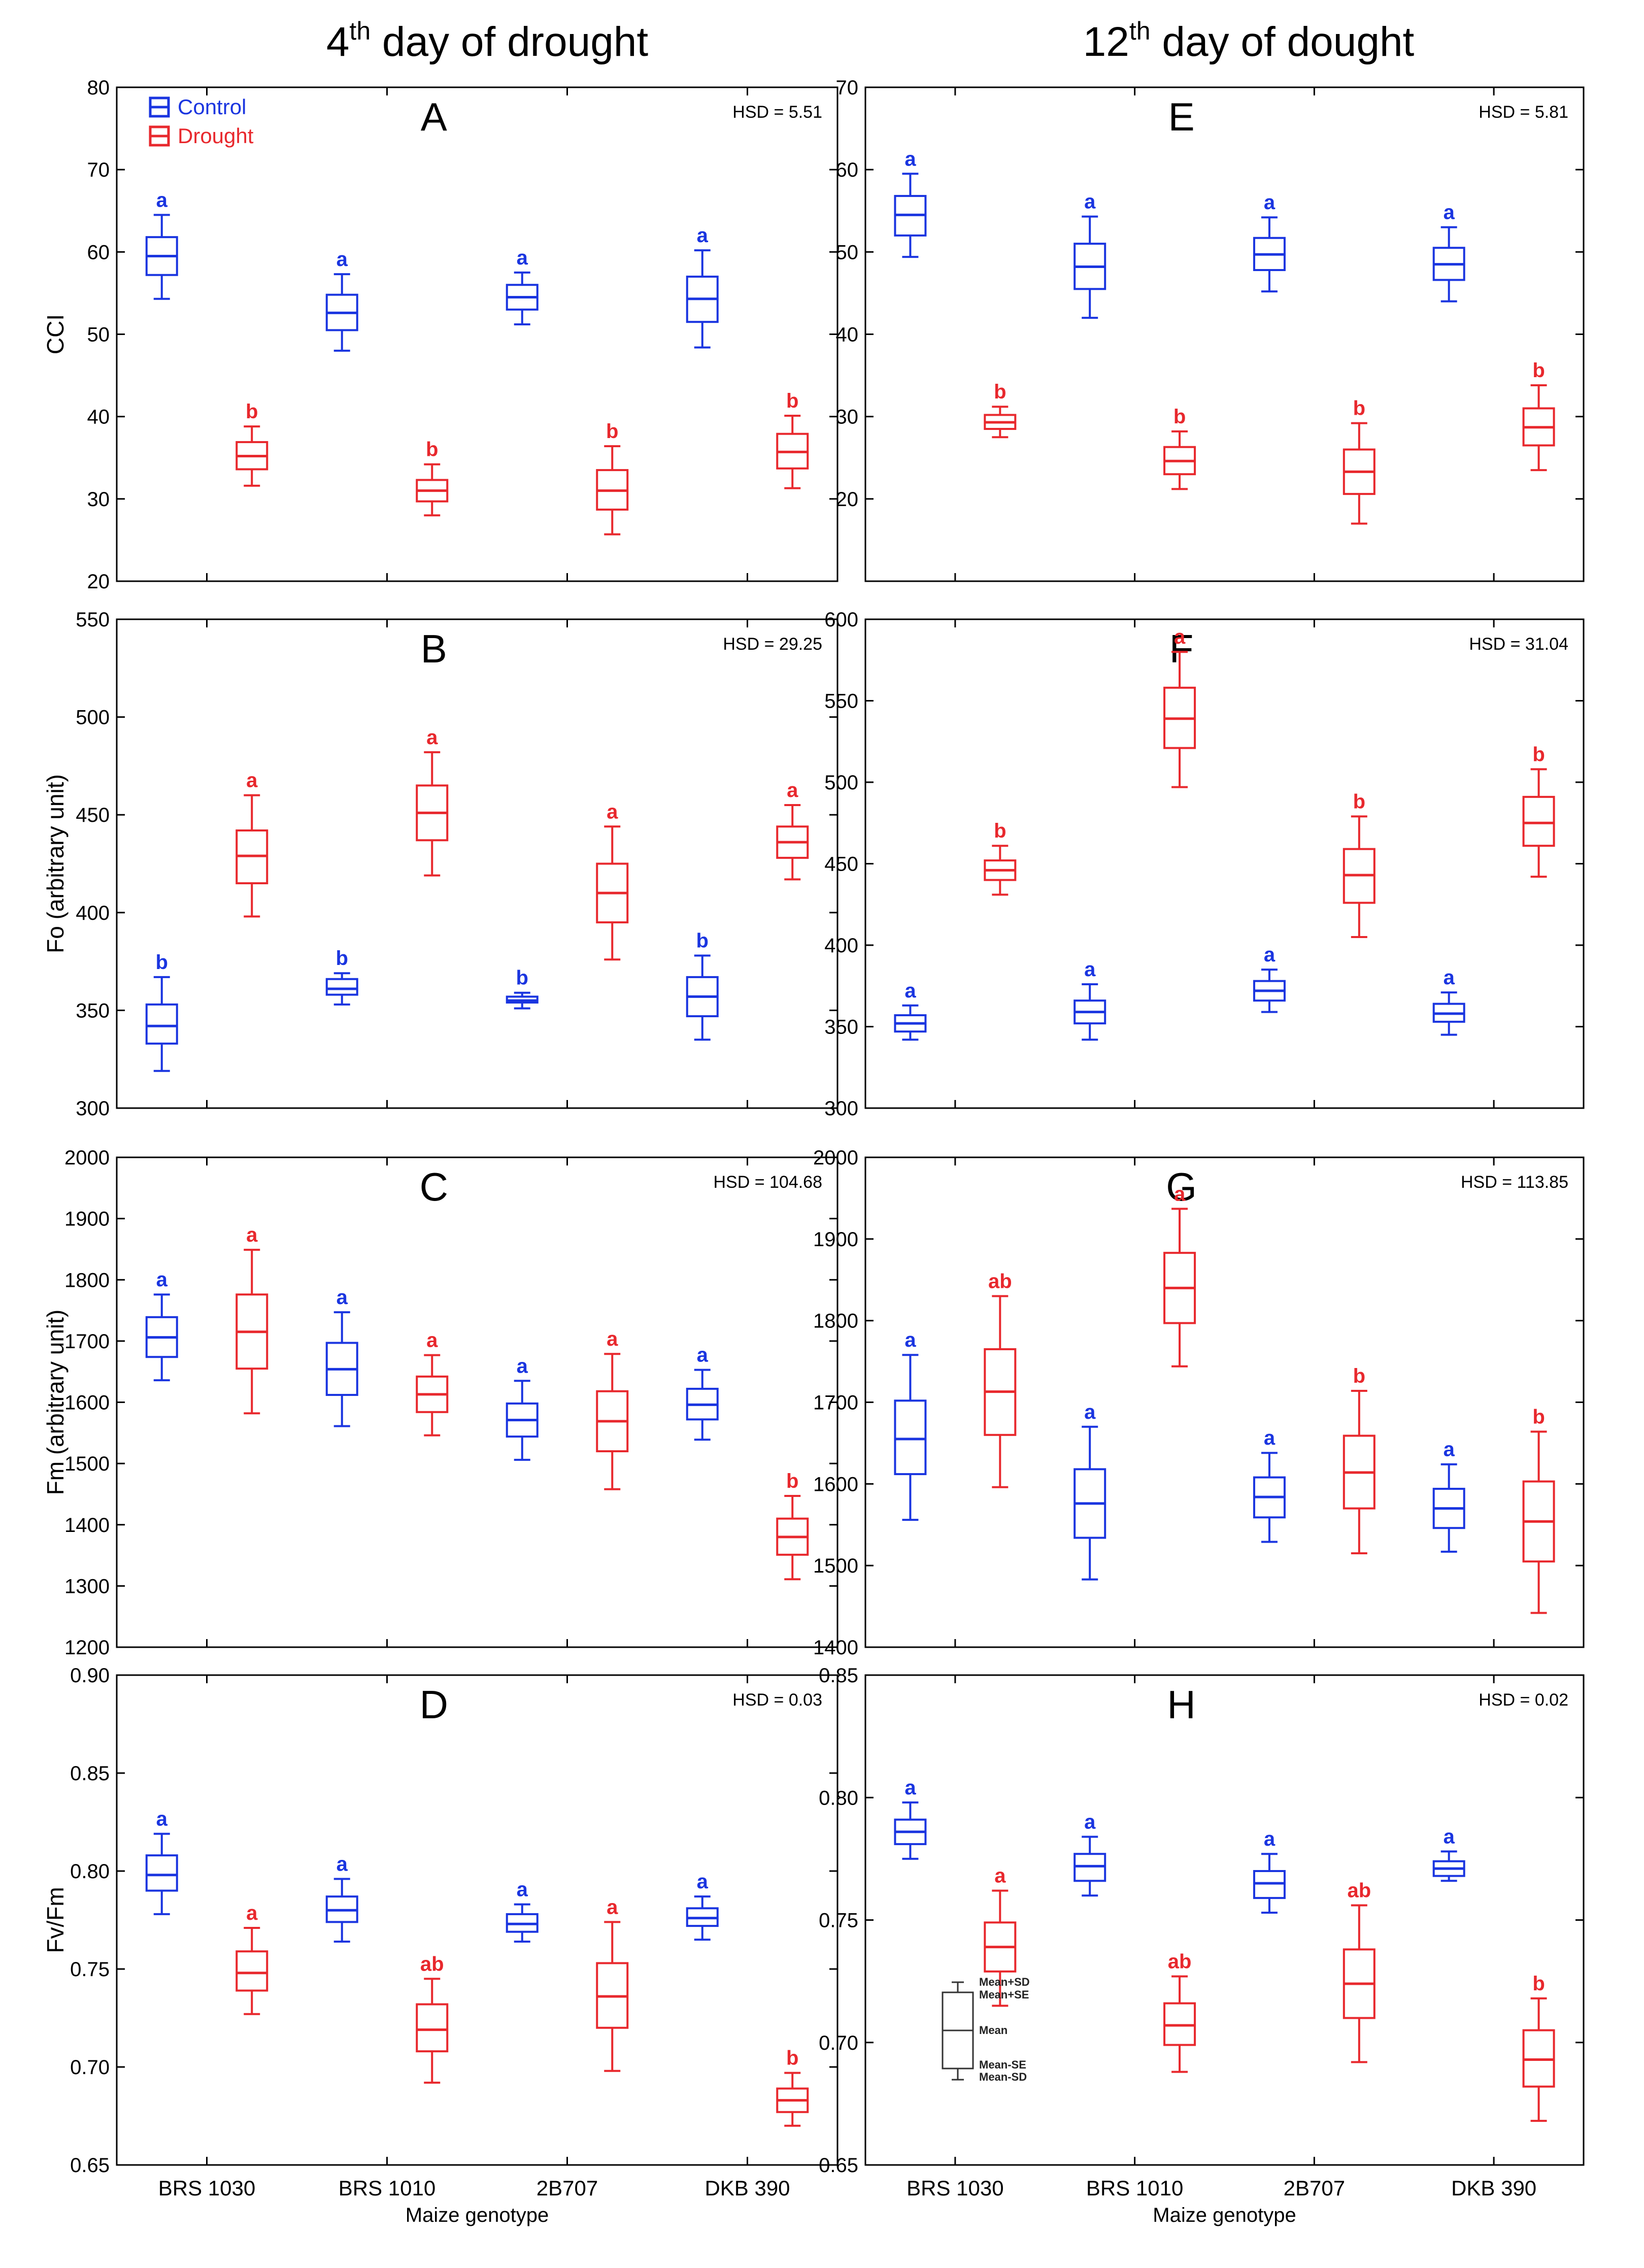 This screenshot has width=1644, height=2268. Describe the element at coordinates (1269, 242) in the screenshot. I see `box-e-control-3: a` at that location.